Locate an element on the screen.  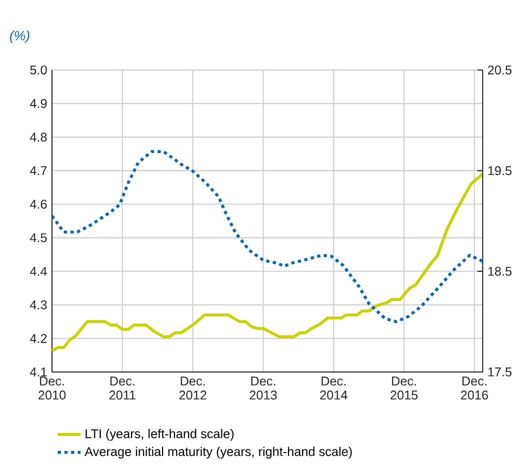
y2-tick-label: 18.5 is located at coordinates (500, 271).